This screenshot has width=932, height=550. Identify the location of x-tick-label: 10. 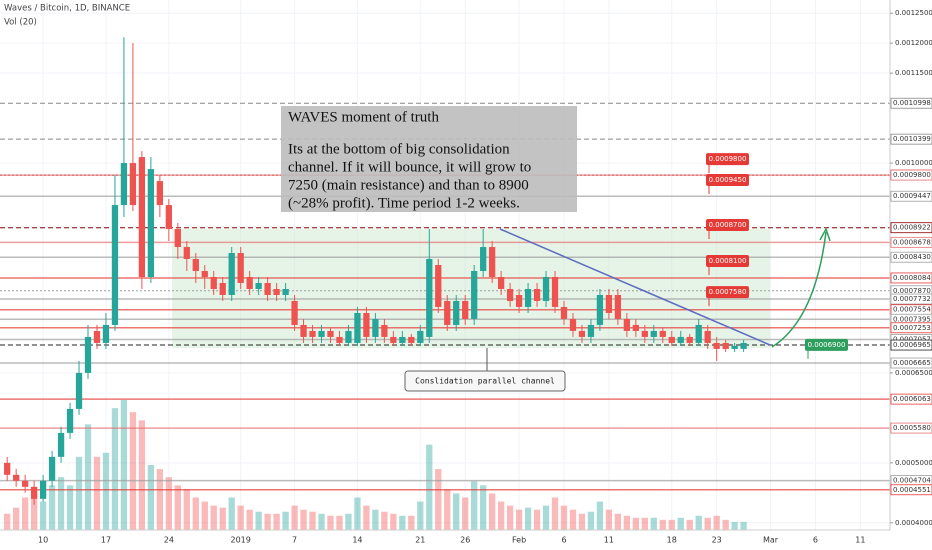
(43, 540).